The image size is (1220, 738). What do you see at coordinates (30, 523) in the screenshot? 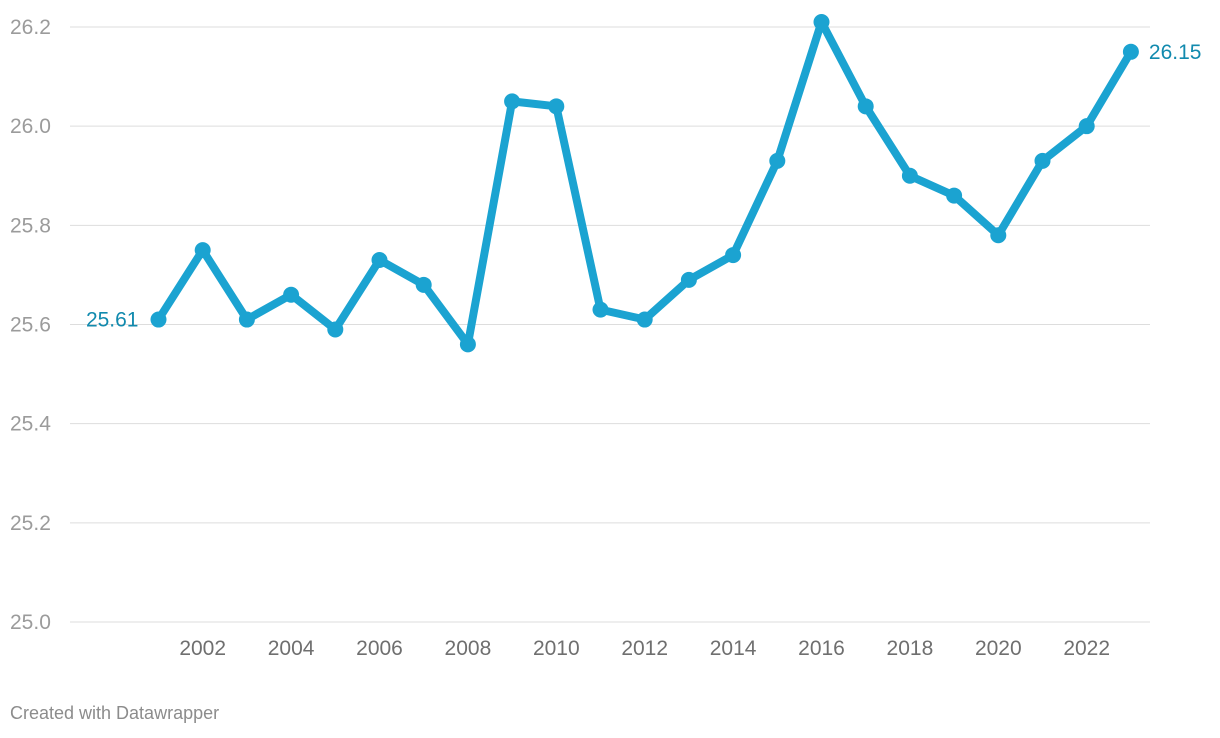
I see `y-tick-label: 25.2` at bounding box center [30, 523].